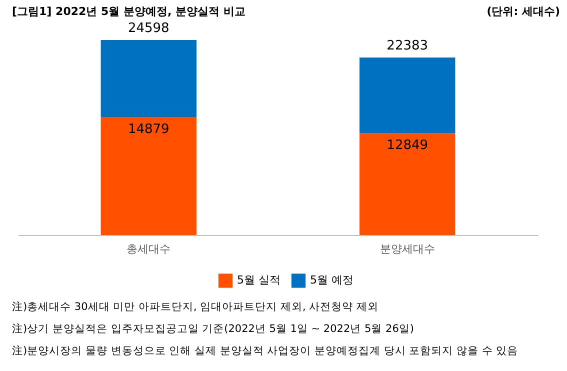 The height and width of the screenshot is (371, 567). Describe the element at coordinates (265, 350) in the screenshot. I see `text: 注)분양시장의 물량 변동성으로 인해 실제 분양실적 사업장이 분양예정집계 당시 포함되지 않을 수 있음` at that location.